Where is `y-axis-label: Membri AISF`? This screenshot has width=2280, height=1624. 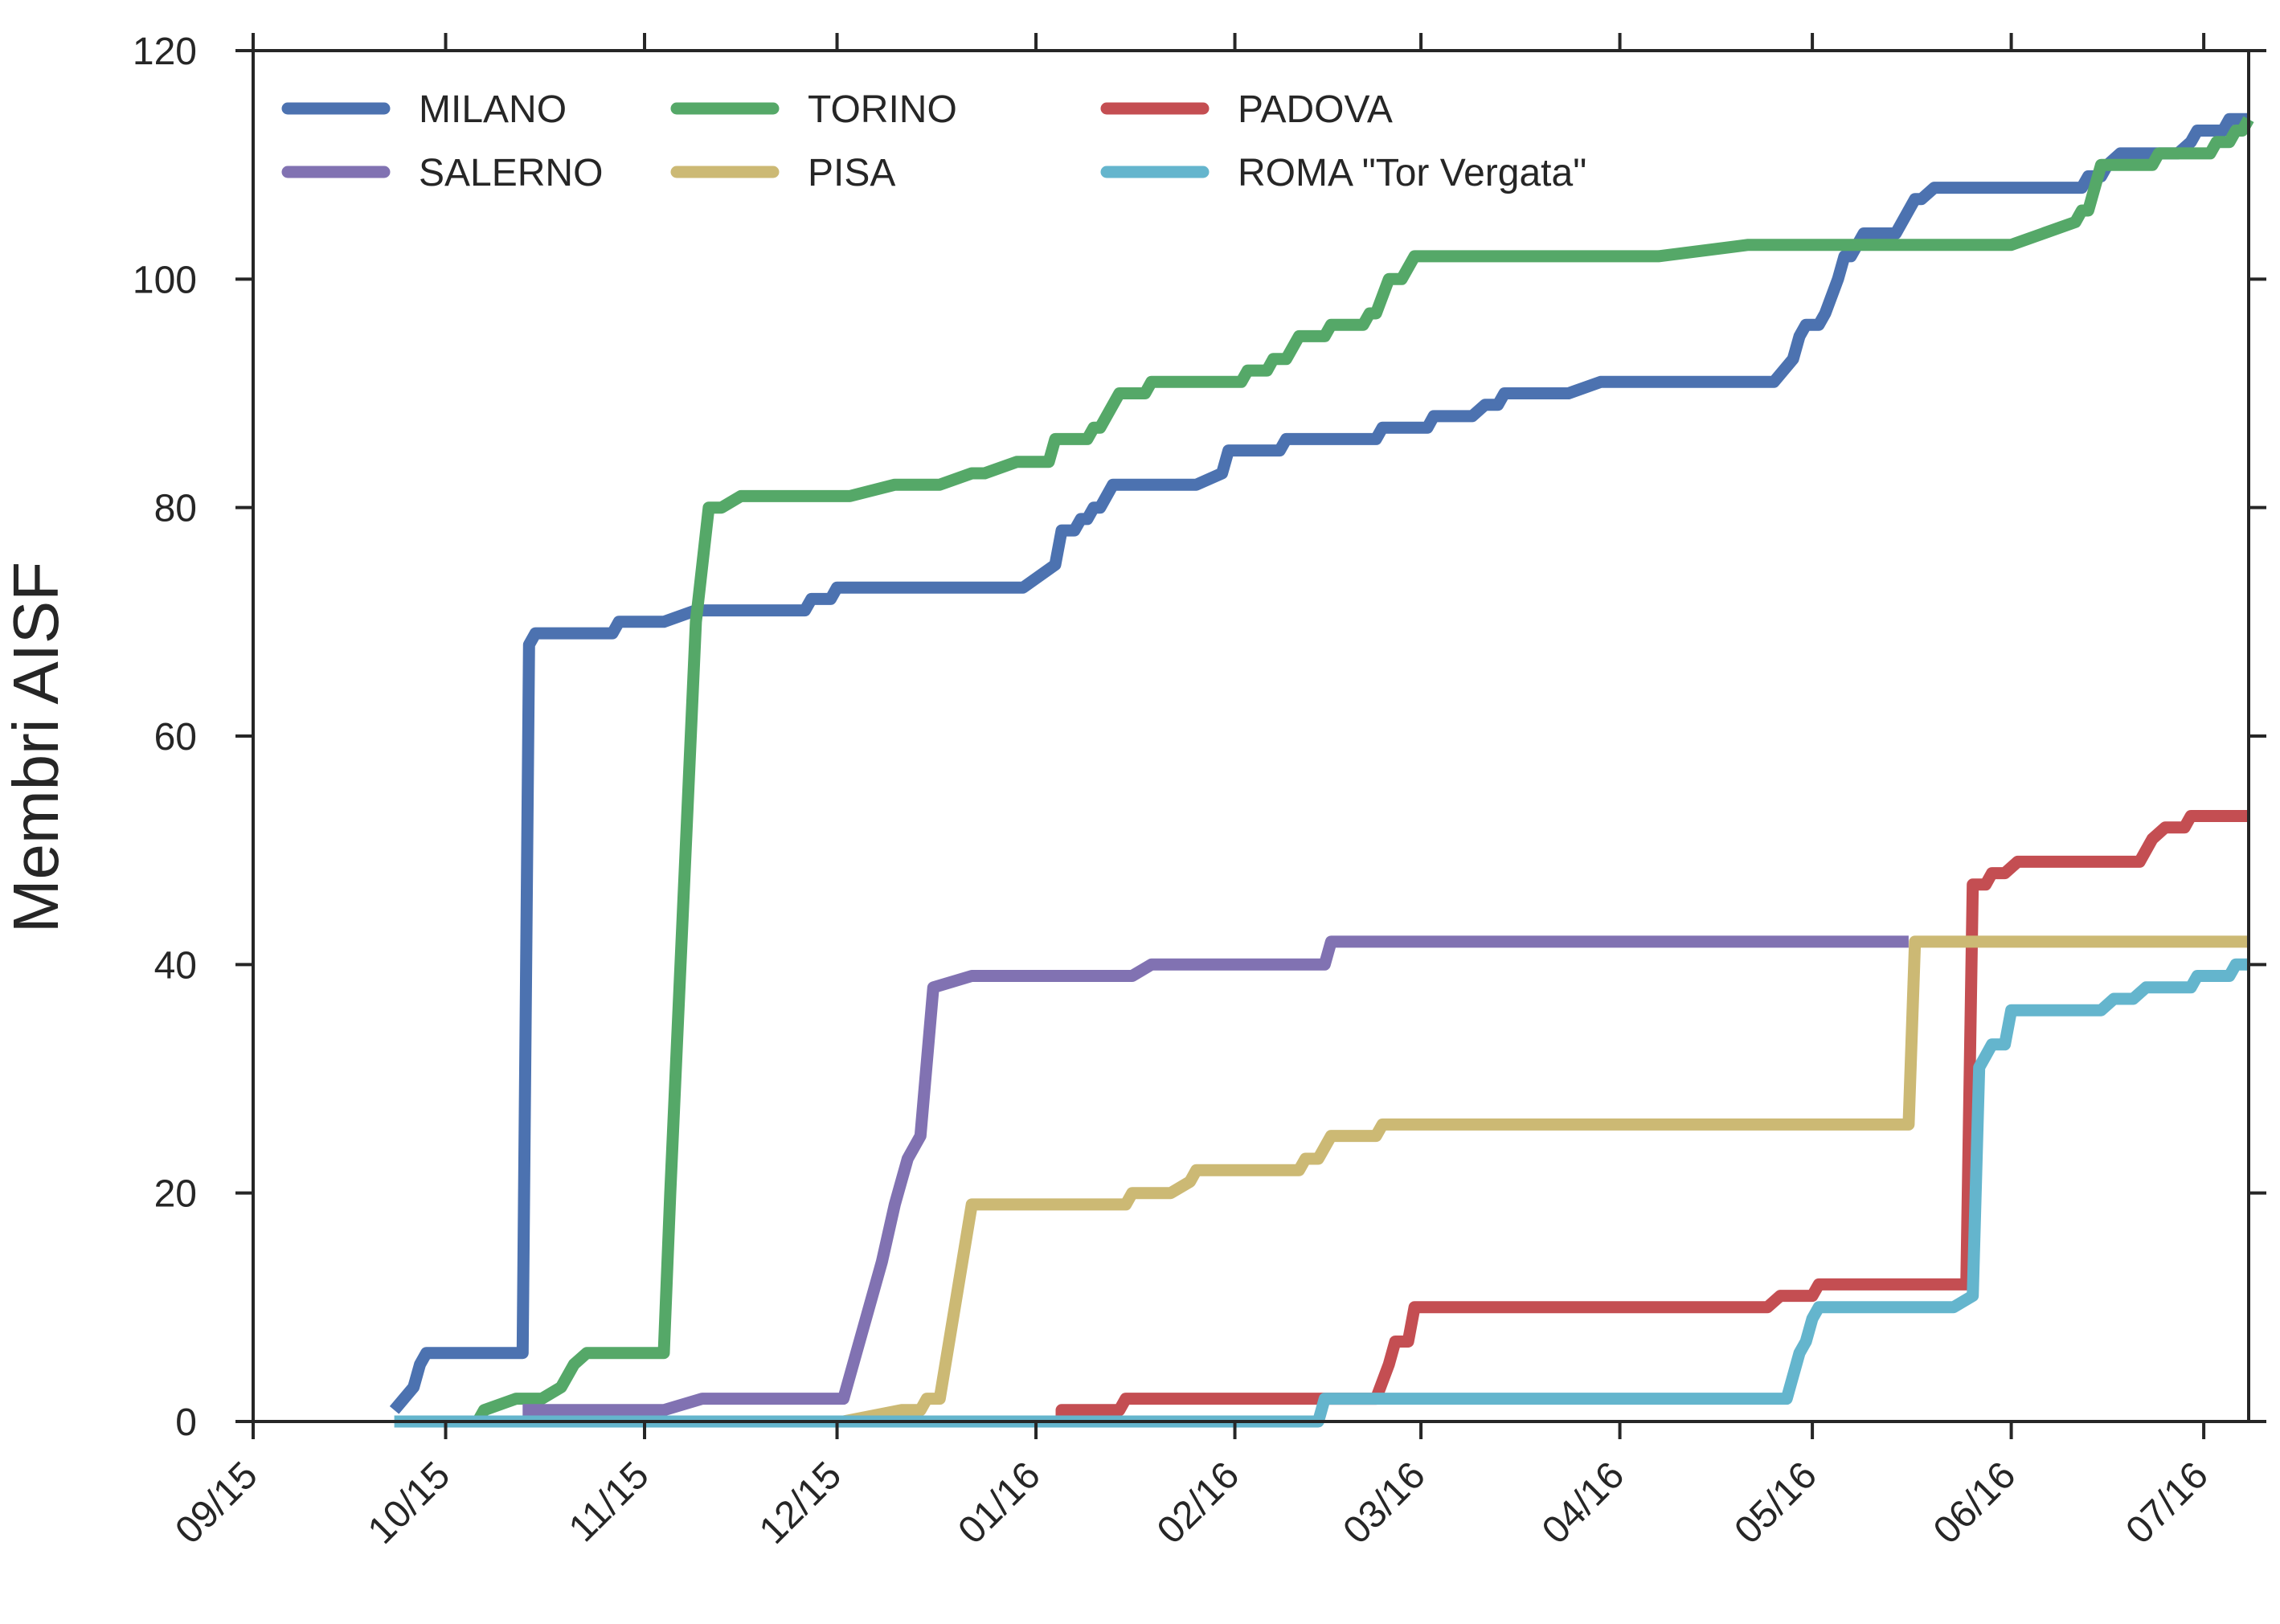 y-axis-label: Membri AISF is located at coordinates (36, 747).